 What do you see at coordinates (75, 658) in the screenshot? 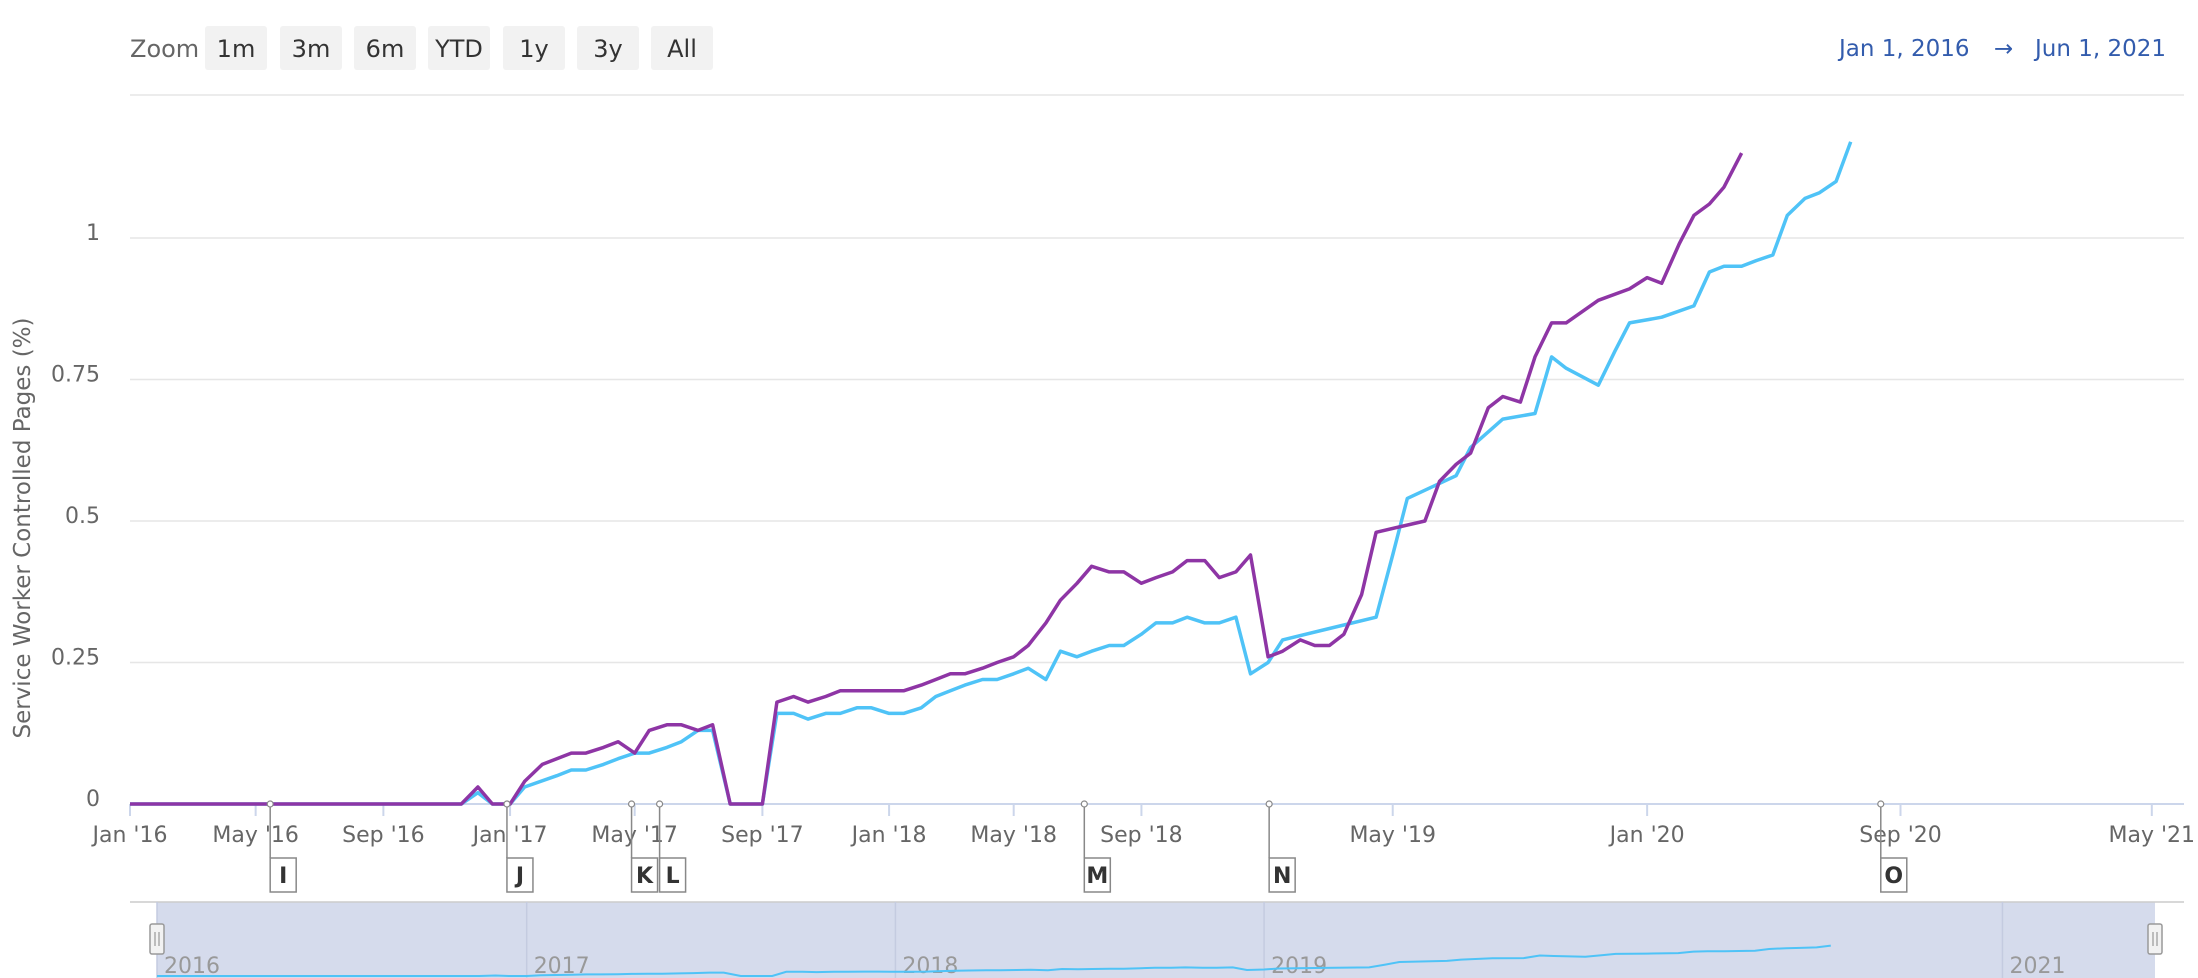
I see `y-tick-label: 0.25` at bounding box center [75, 658].